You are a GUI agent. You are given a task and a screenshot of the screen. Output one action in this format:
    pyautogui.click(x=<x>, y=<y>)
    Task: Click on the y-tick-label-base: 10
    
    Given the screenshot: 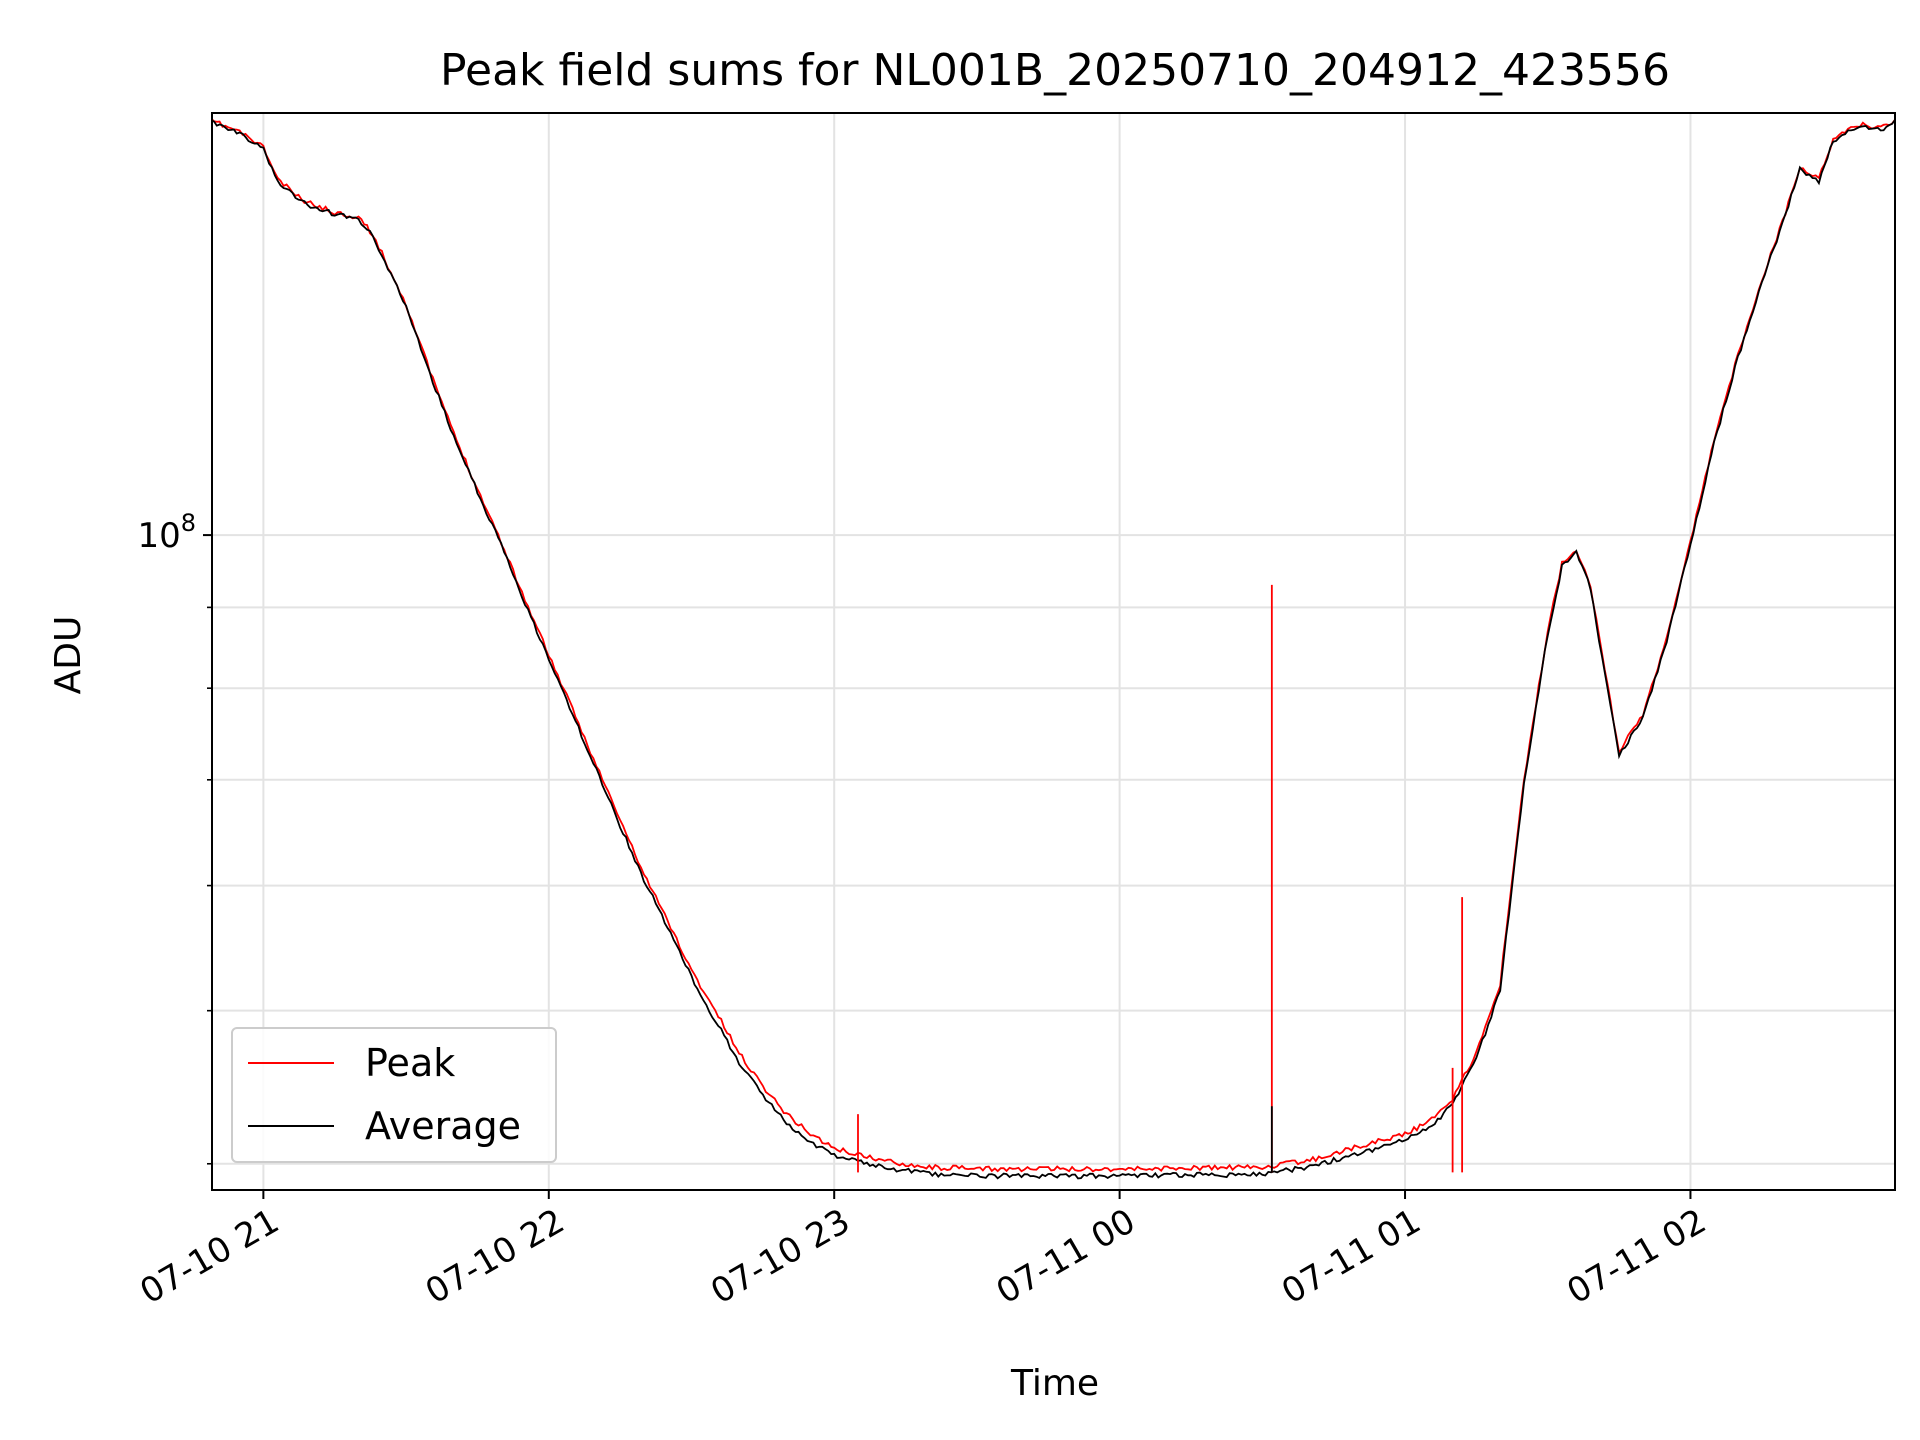 What is the action you would take?
    pyautogui.click(x=158, y=536)
    